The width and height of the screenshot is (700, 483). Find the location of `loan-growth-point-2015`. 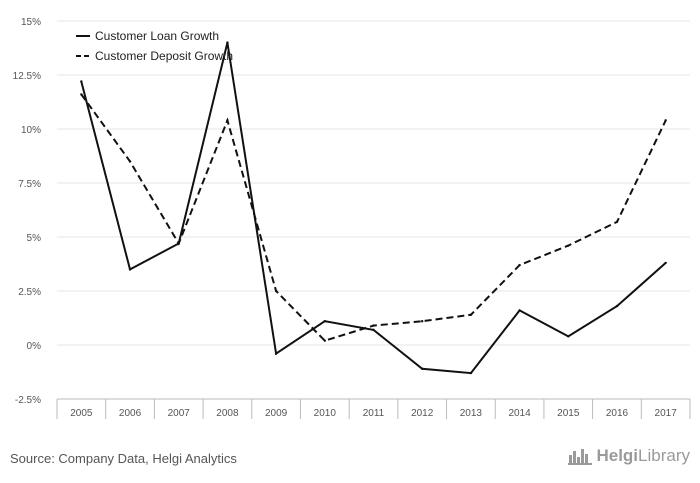

loan-growth-point-2015 is located at coordinates (568, 336).